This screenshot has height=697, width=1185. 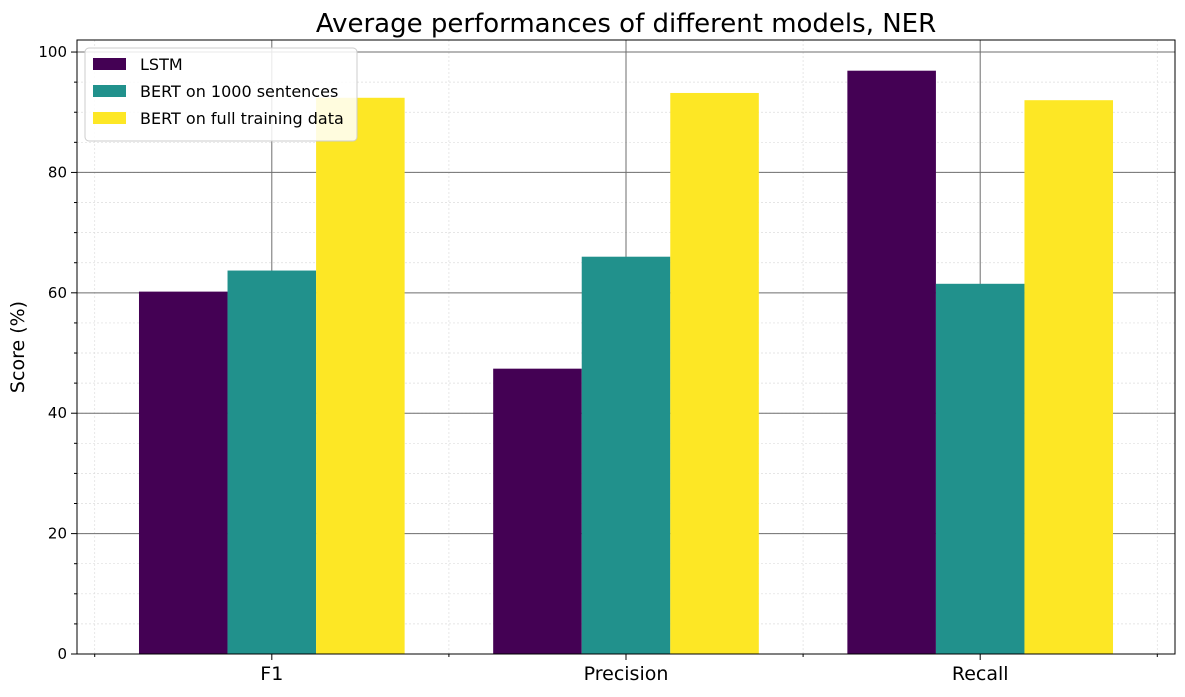 What do you see at coordinates (57, 534) in the screenshot?
I see `y-tick-label: 20` at bounding box center [57, 534].